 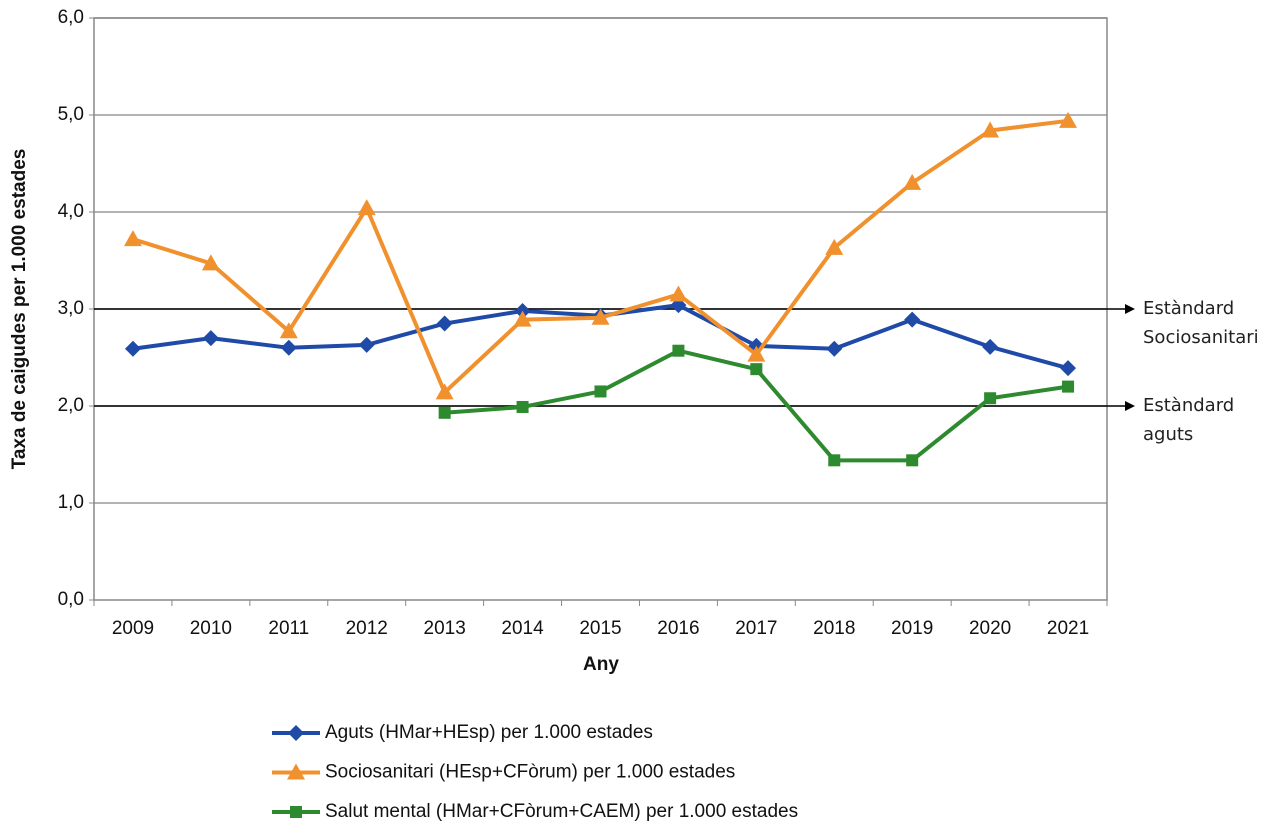 I want to click on y-tick-label: 1,0, so click(x=71, y=502).